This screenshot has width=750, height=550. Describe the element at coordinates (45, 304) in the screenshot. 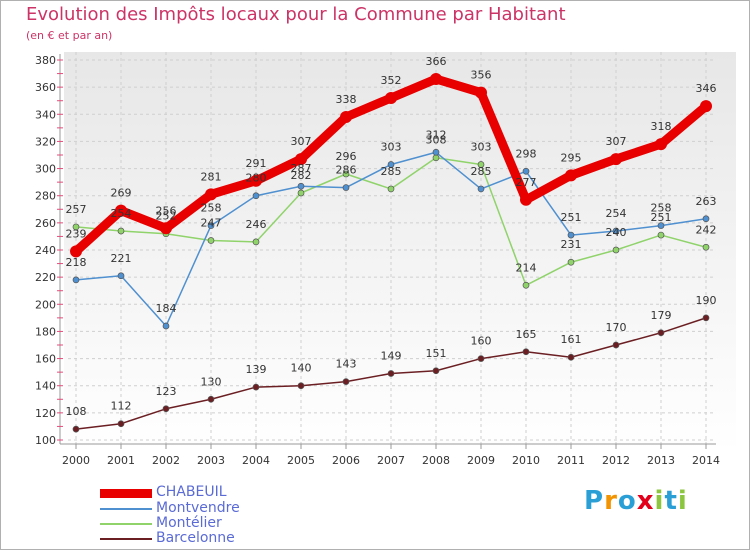

I see `y-tick-label: 200` at that location.